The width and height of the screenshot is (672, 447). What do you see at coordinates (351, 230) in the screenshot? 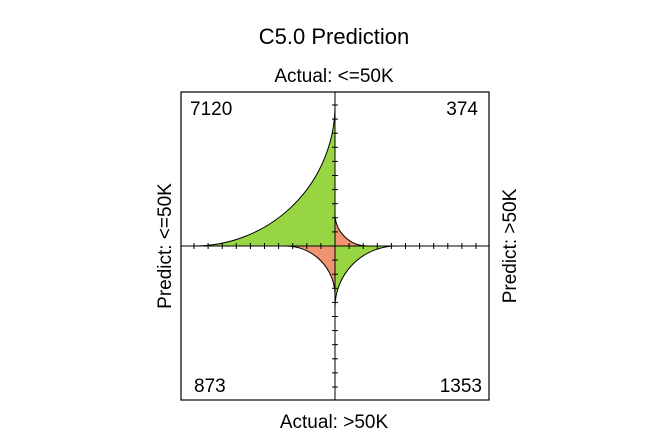
I see `sector-top-right` at bounding box center [351, 230].